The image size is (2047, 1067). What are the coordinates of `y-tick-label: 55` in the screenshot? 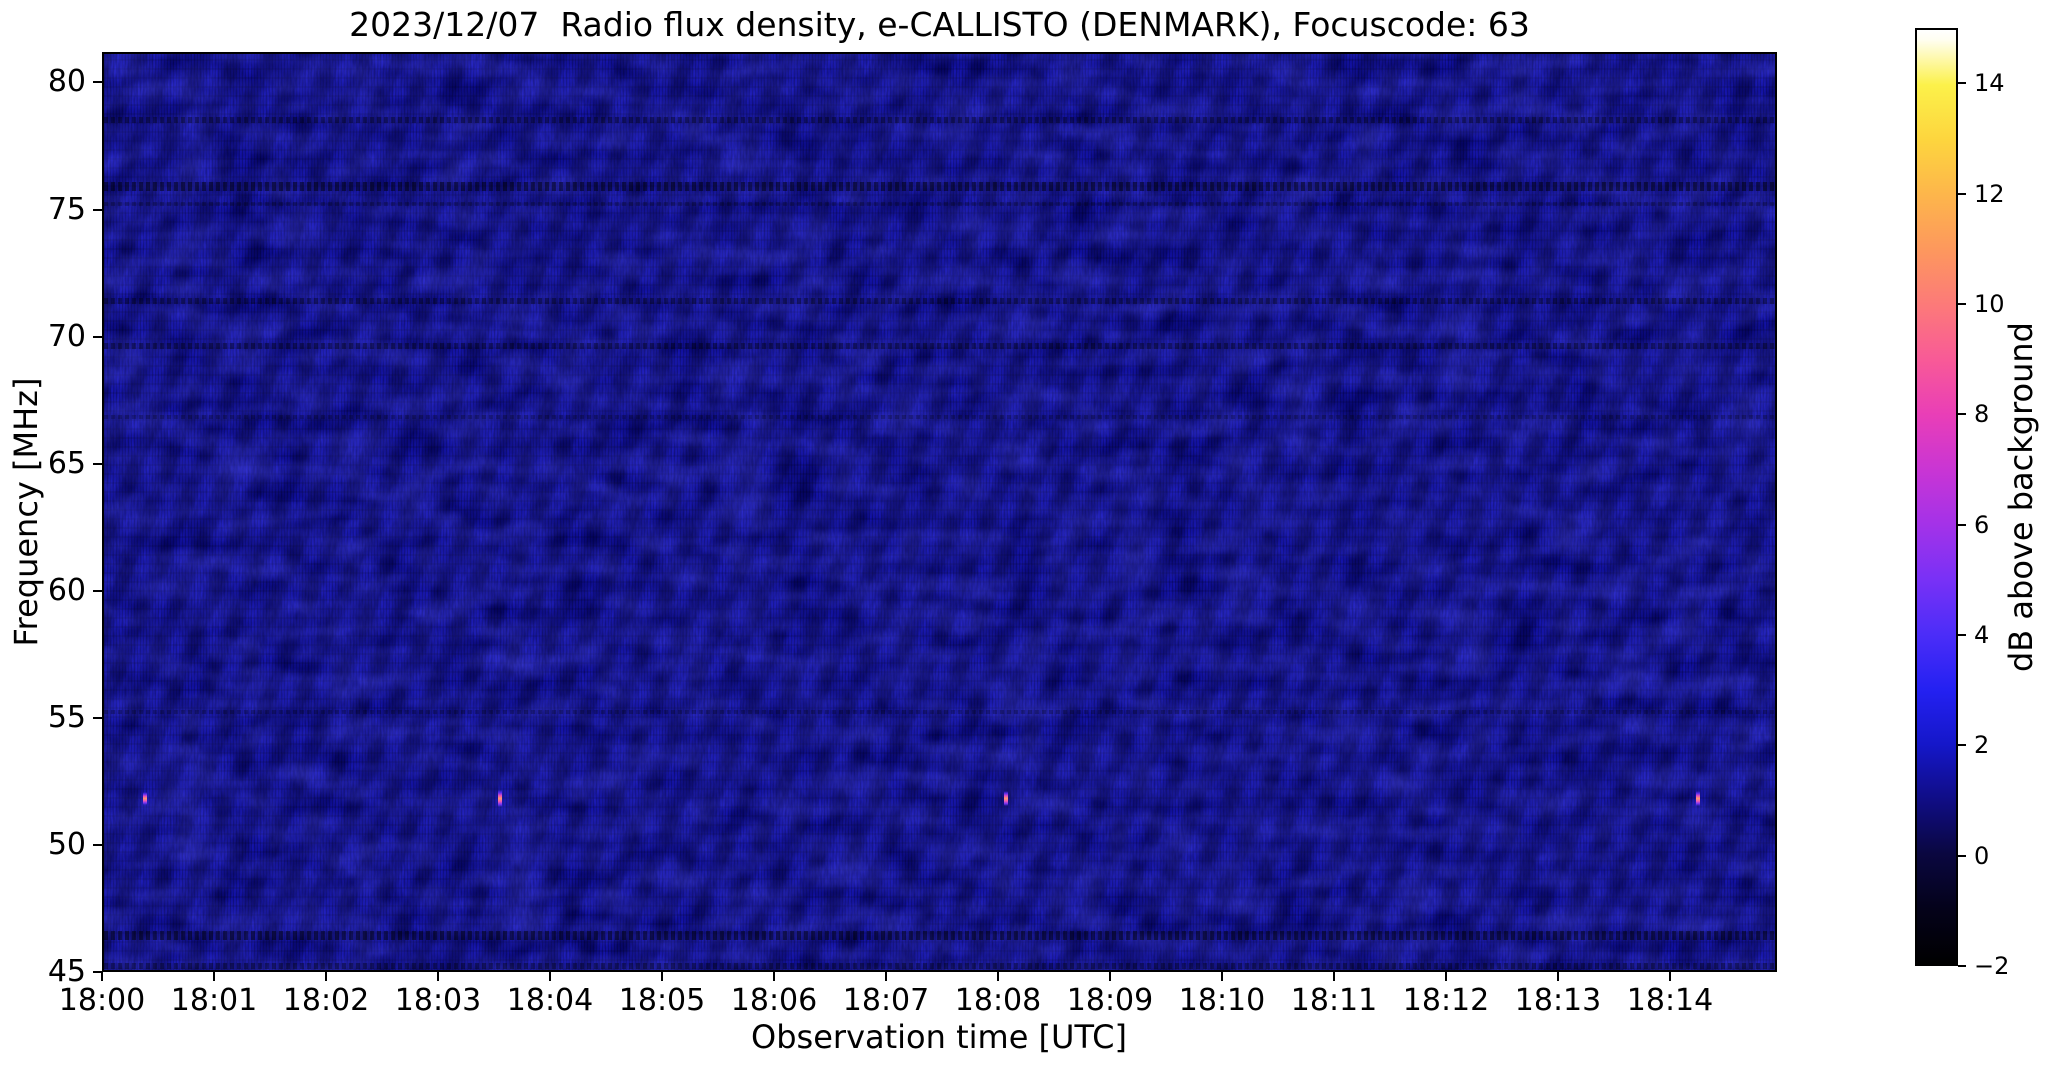 It's located at (66, 717).